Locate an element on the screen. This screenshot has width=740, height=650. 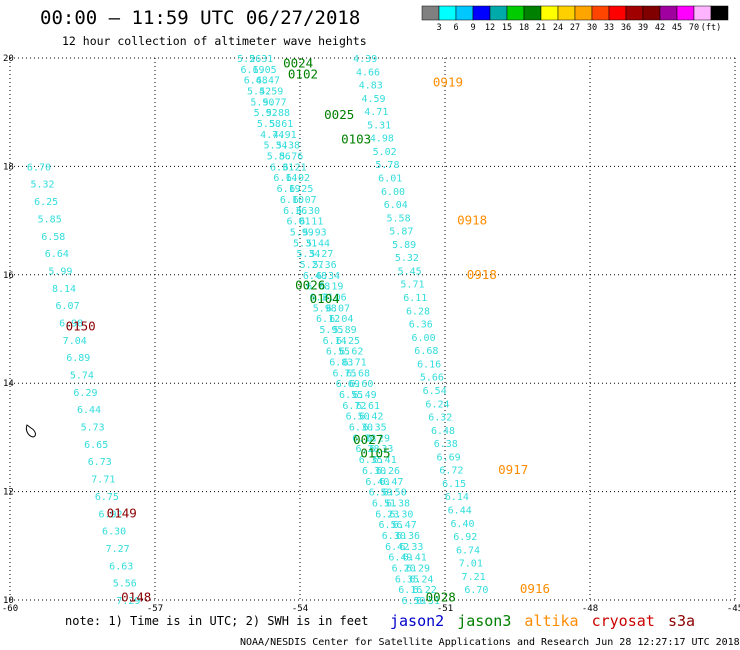
wave-height-value: 6.31 is located at coordinates (282, 167).